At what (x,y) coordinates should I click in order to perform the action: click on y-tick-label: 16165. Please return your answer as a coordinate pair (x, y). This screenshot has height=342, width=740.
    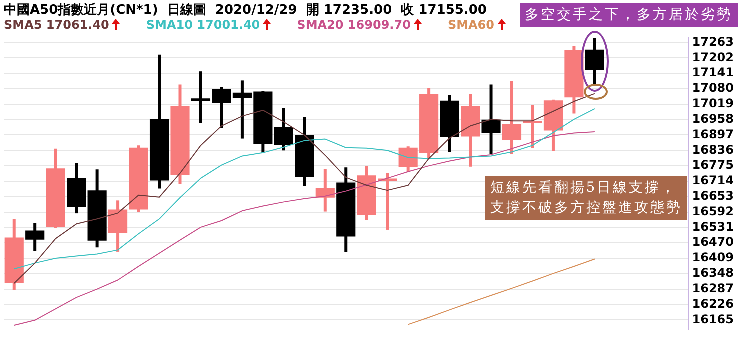
    Looking at the image, I should click on (713, 319).